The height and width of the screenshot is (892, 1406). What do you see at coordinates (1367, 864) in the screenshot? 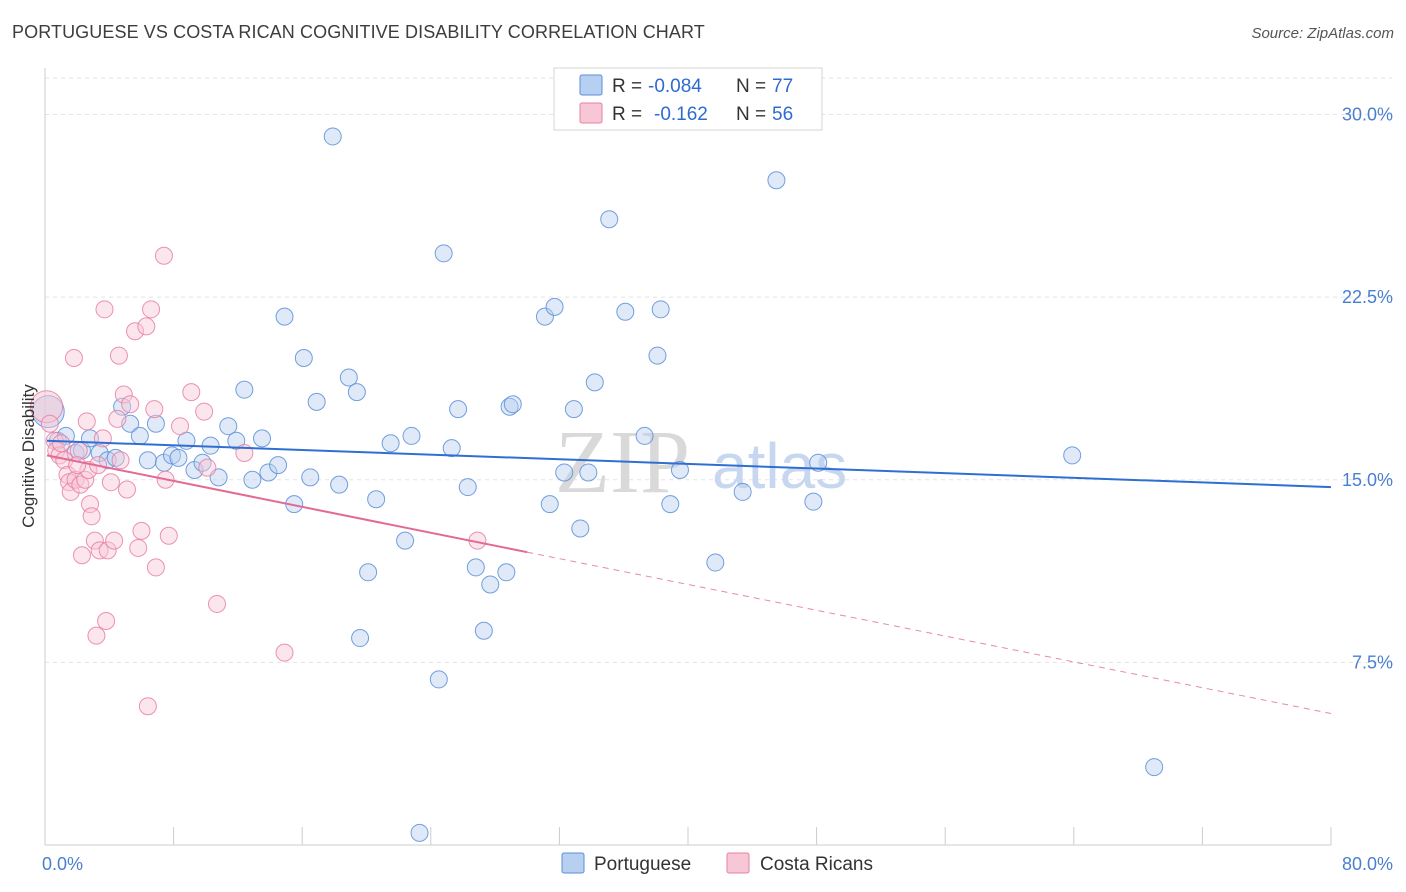
I see `x-tick-max: 80.0%` at bounding box center [1367, 864].